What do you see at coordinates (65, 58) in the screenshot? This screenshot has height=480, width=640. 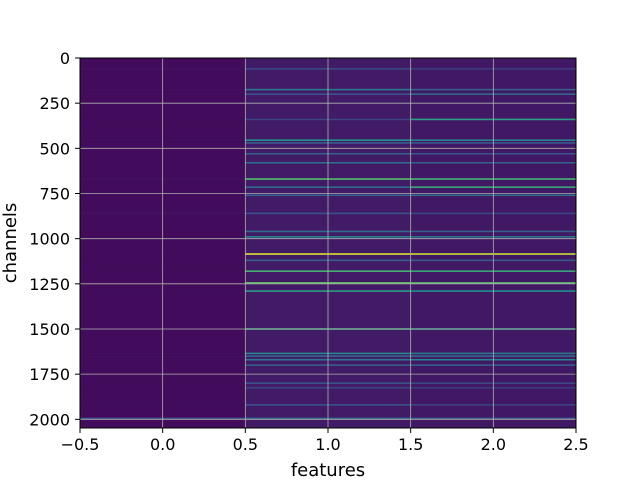 I see `y-tick-label: 0` at bounding box center [65, 58].